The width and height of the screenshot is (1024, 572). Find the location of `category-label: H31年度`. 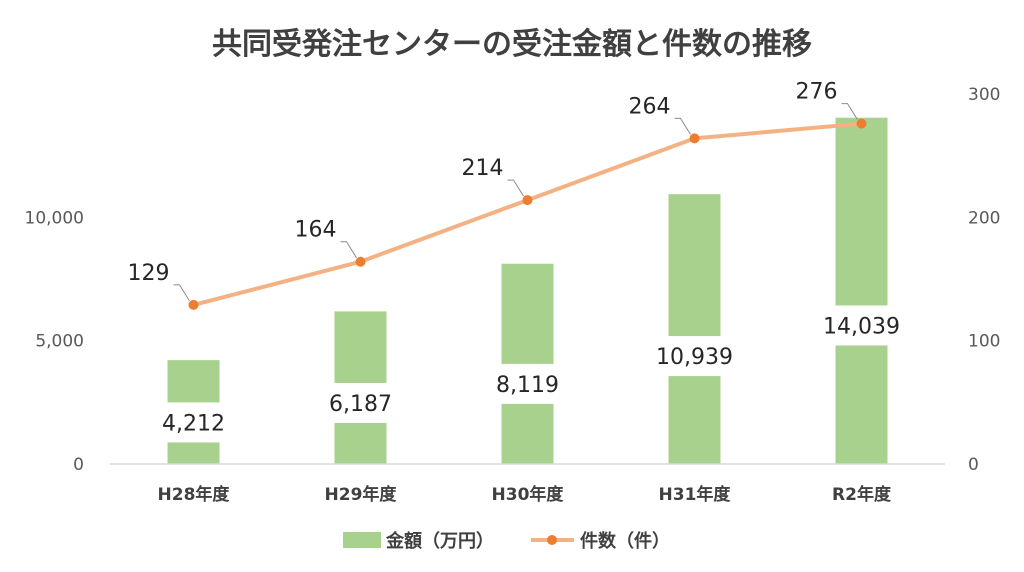

category-label: H31年度 is located at coordinates (695, 494).